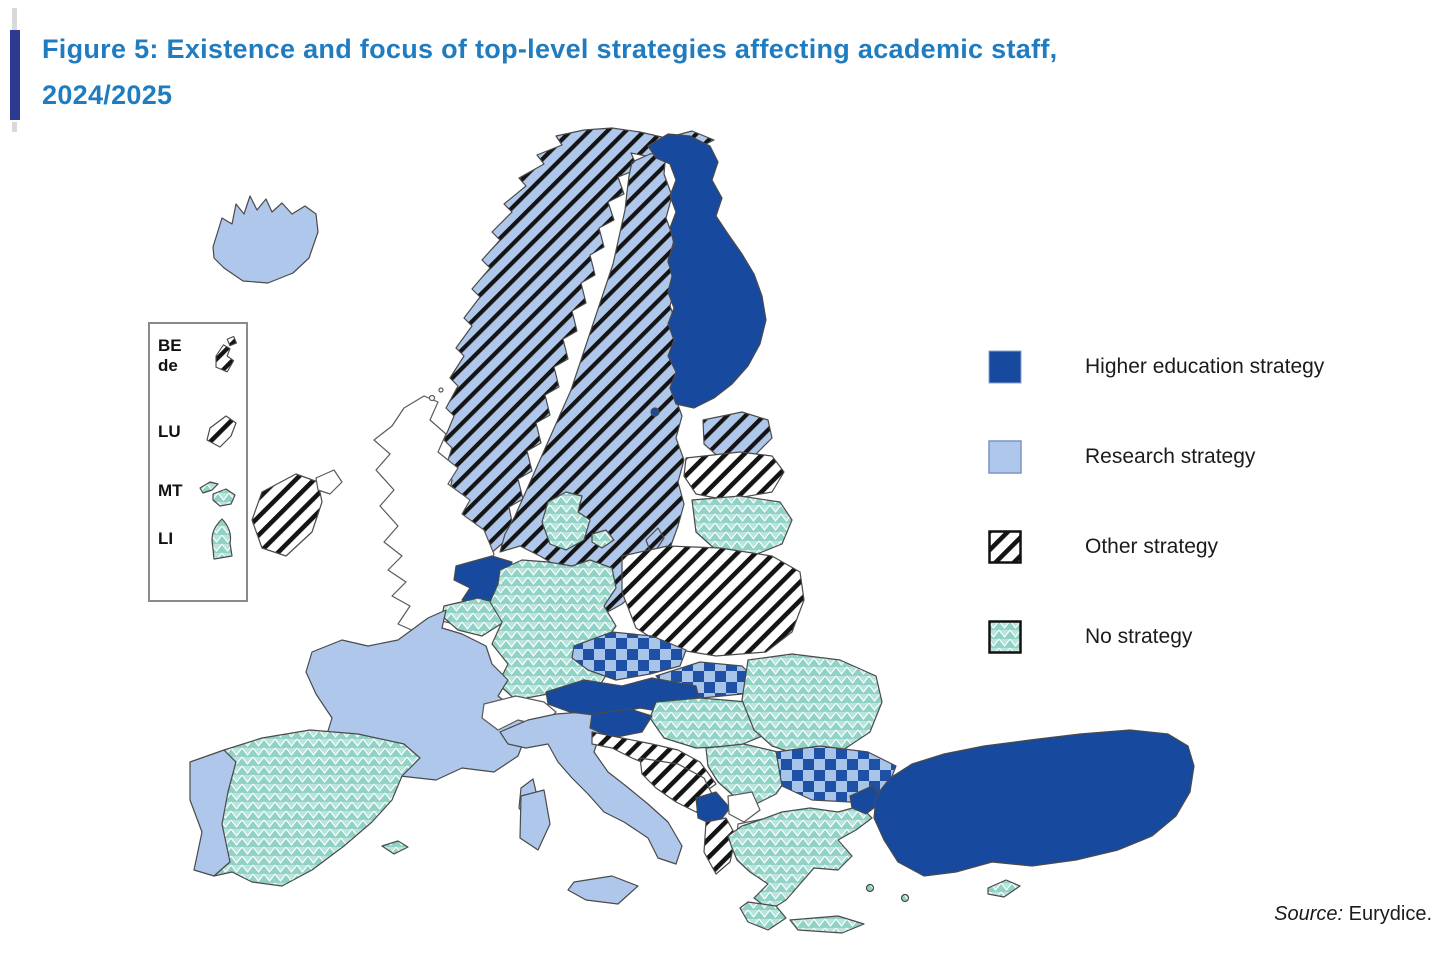 The width and height of the screenshot is (1447, 969). Describe the element at coordinates (1005, 637) in the screenshot. I see `legend-swatch-no-strategy` at that location.